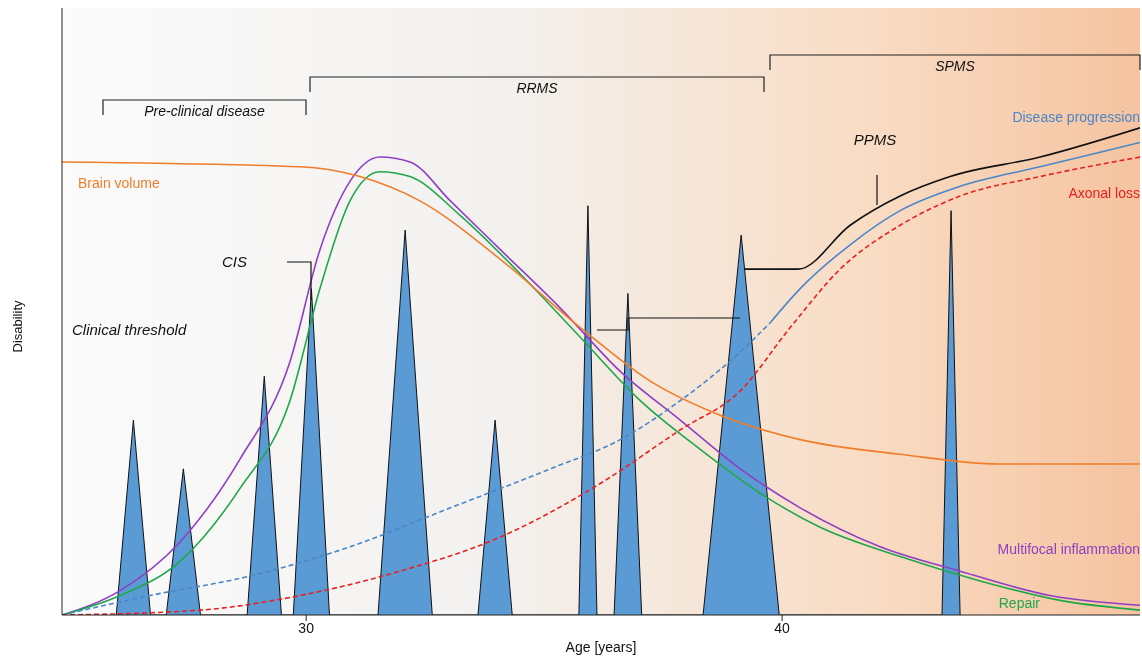 This screenshot has width=1142, height=662. I want to click on series-label: Axonal loss, so click(1104, 193).